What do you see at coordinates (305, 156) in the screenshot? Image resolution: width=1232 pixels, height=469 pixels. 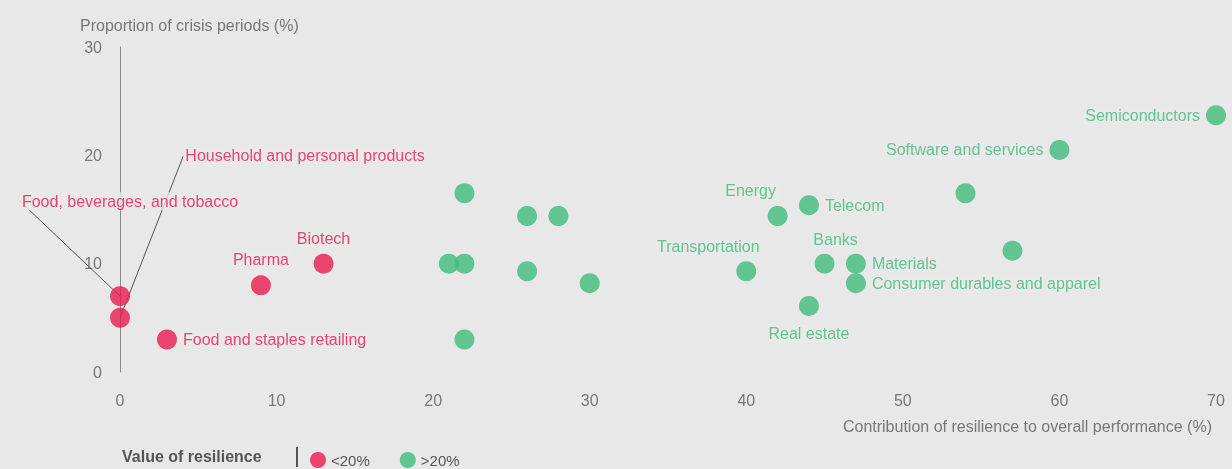 I see `annotation: Household and personal products` at bounding box center [305, 156].